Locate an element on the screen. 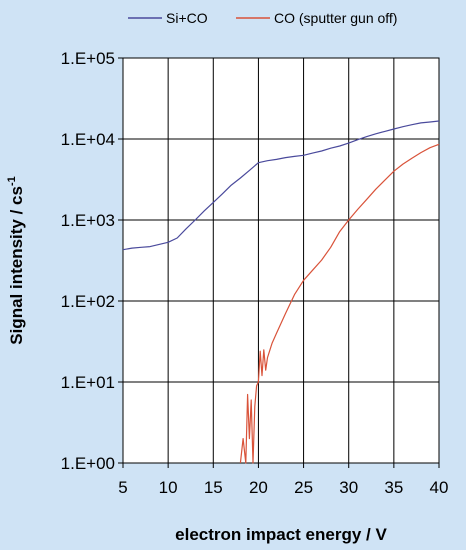  y-axis-label: Signal intensity / cs-1 is located at coordinates (16, 260).